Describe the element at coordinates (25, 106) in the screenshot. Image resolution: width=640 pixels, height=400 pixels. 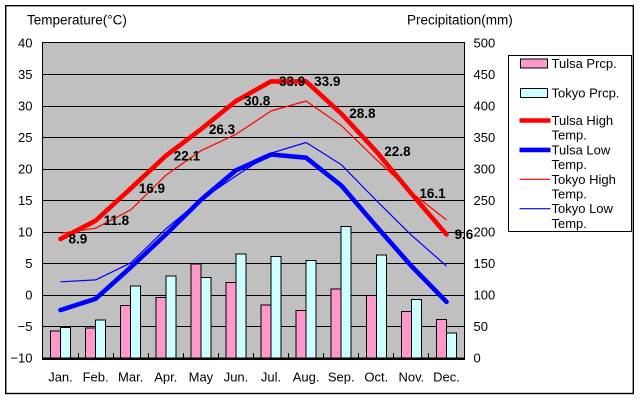
I see `svg-text: 30` at that location.